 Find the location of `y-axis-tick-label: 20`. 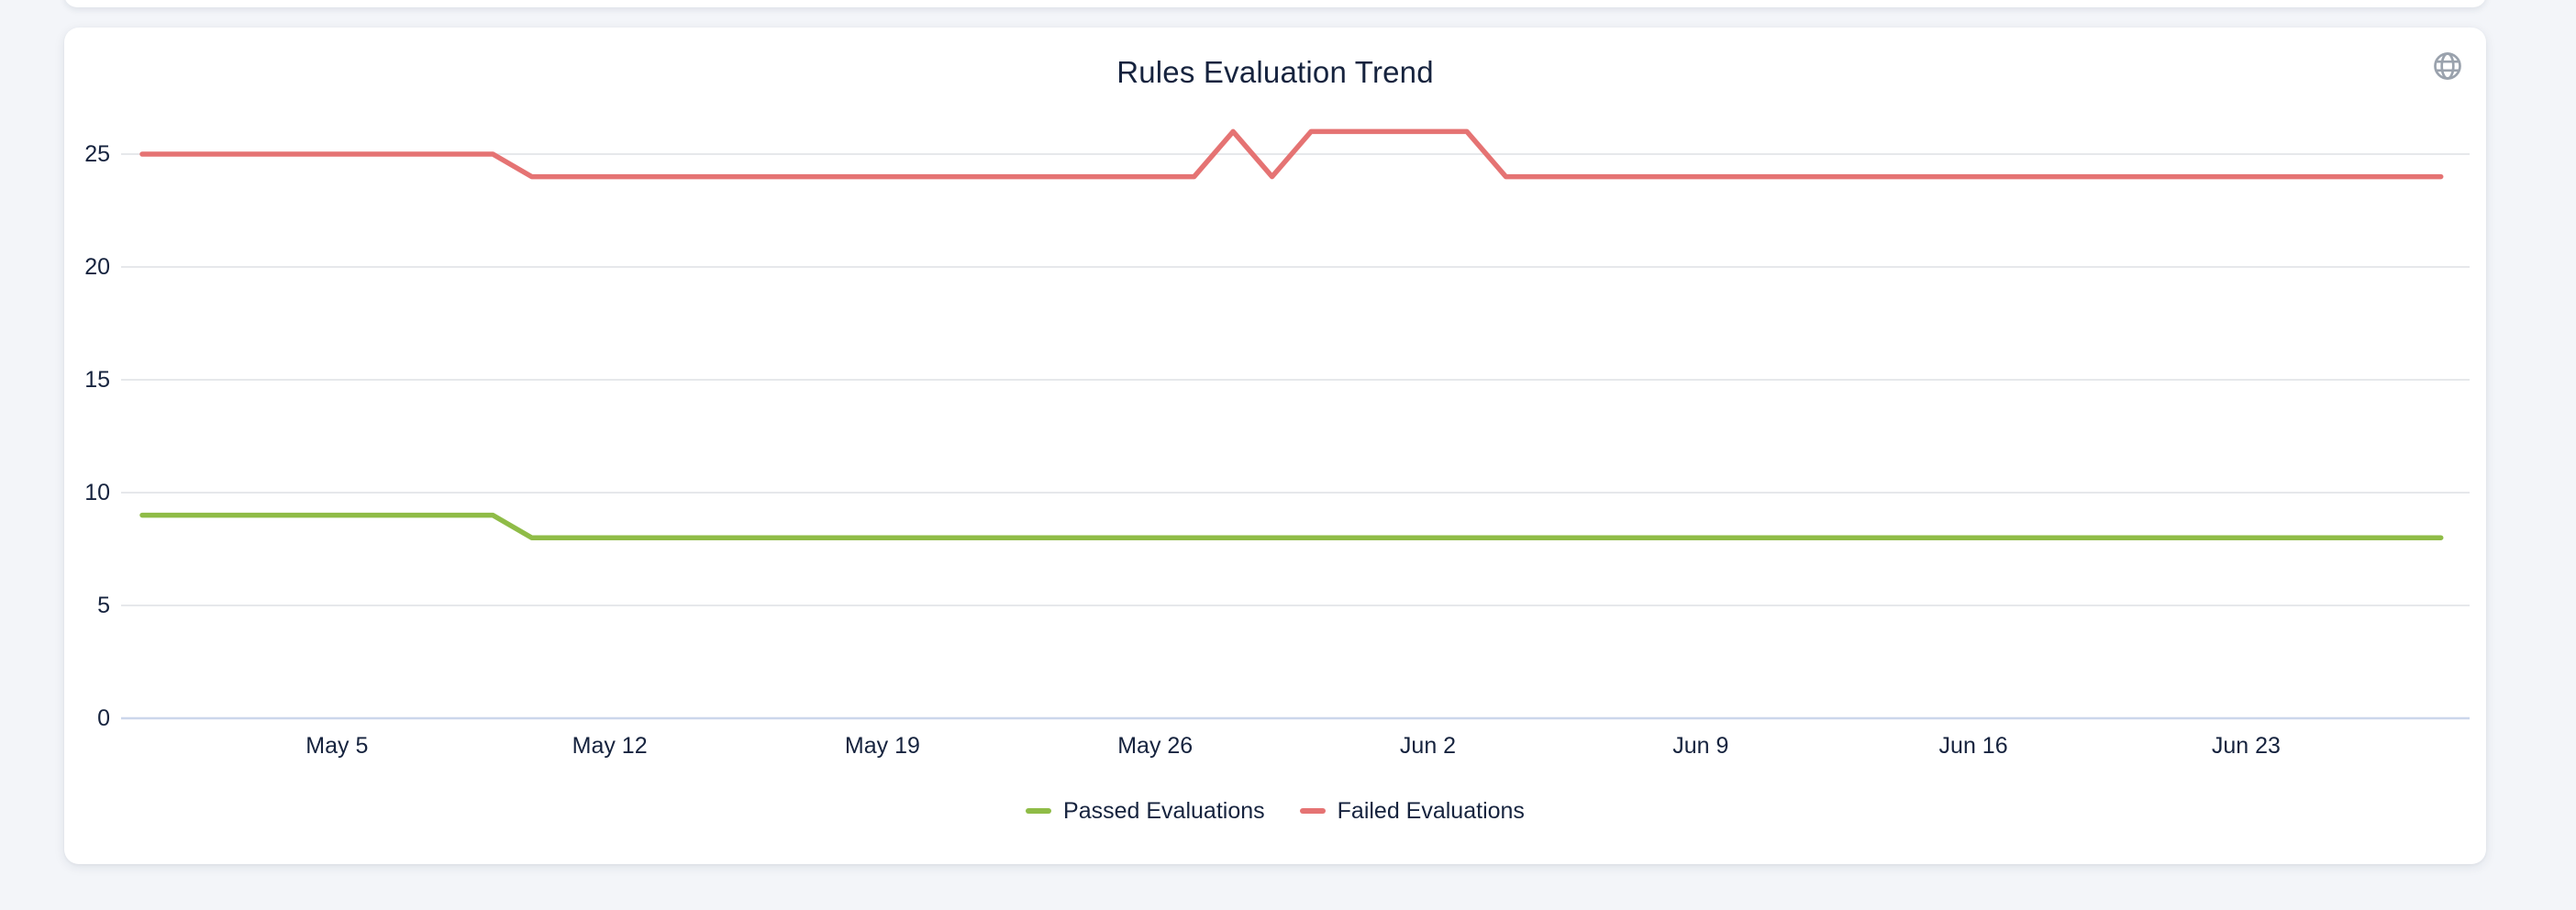

y-axis-tick-label: 20 is located at coordinates (97, 267).